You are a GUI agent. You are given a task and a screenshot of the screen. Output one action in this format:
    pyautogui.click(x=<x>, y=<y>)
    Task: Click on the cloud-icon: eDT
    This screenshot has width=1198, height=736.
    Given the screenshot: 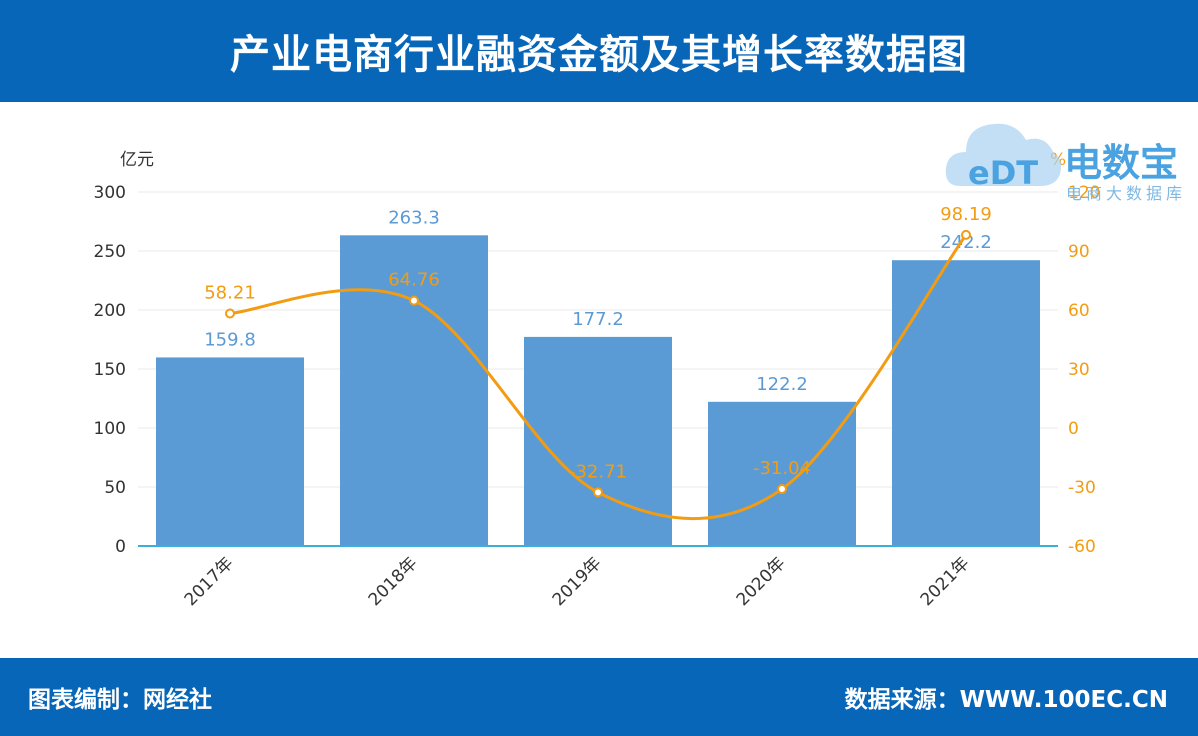 What is the action you would take?
    pyautogui.click(x=1003, y=157)
    